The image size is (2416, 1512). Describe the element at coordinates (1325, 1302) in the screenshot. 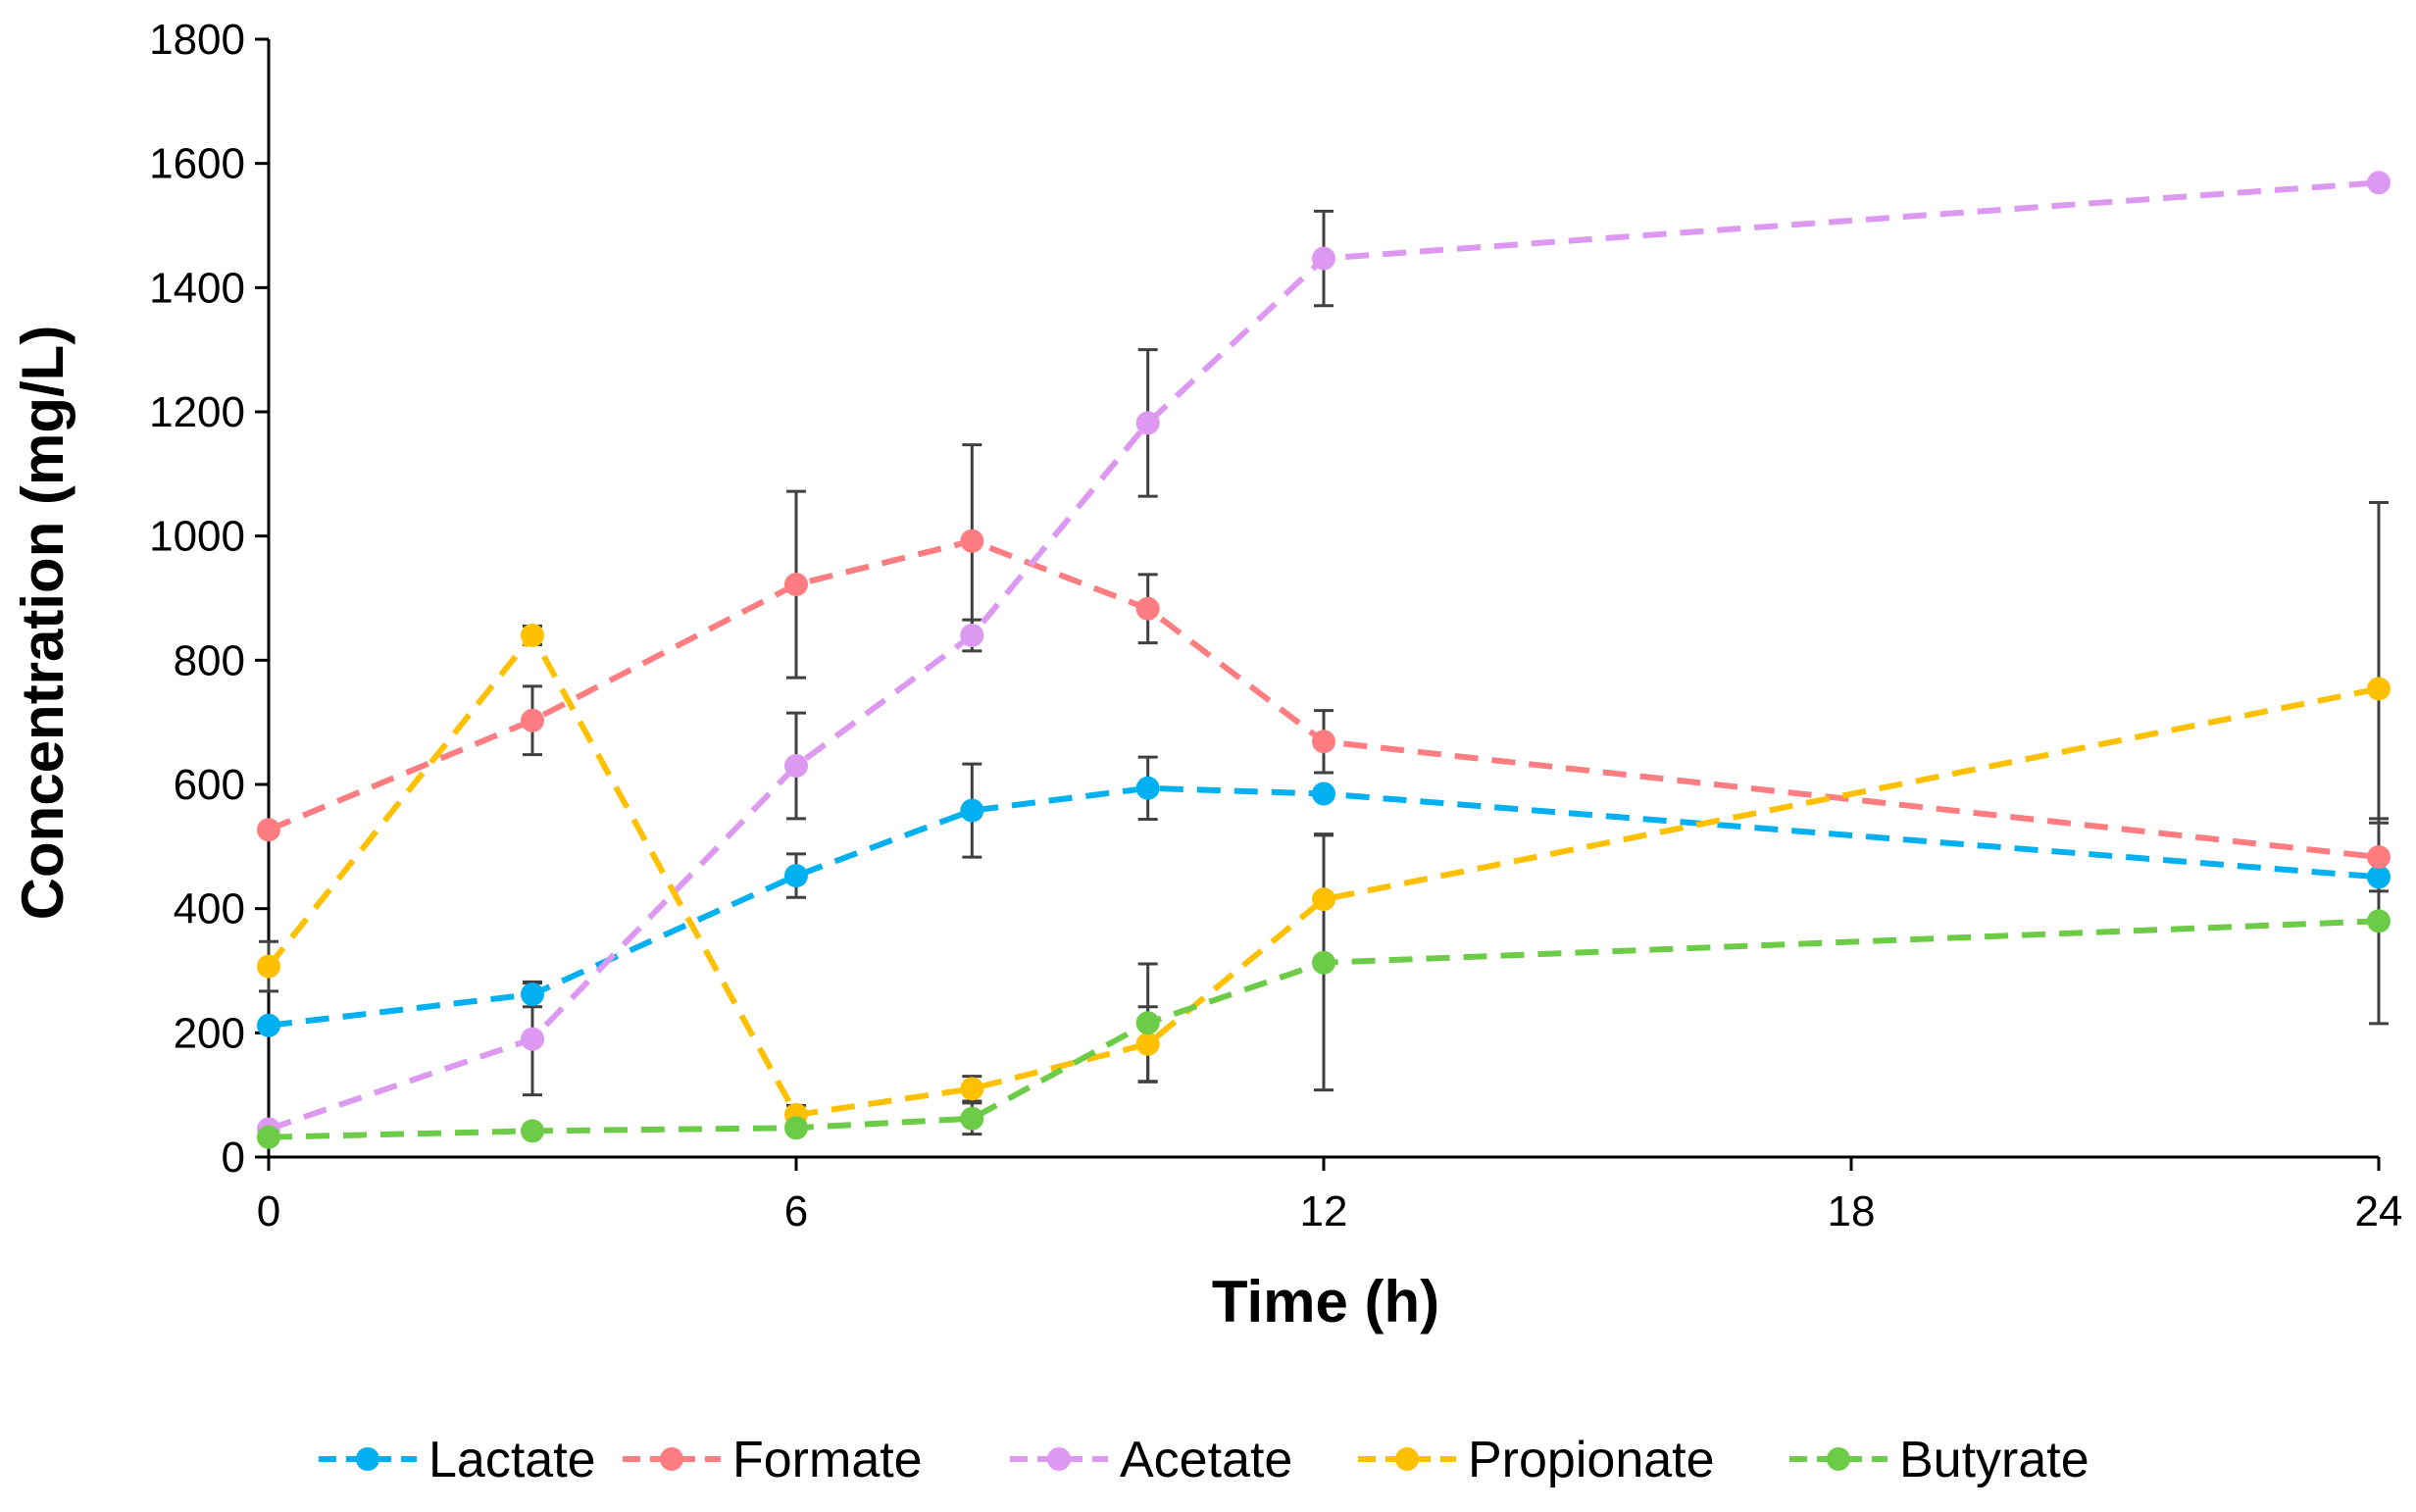

I see `x-axis-title: Time (h)` at that location.